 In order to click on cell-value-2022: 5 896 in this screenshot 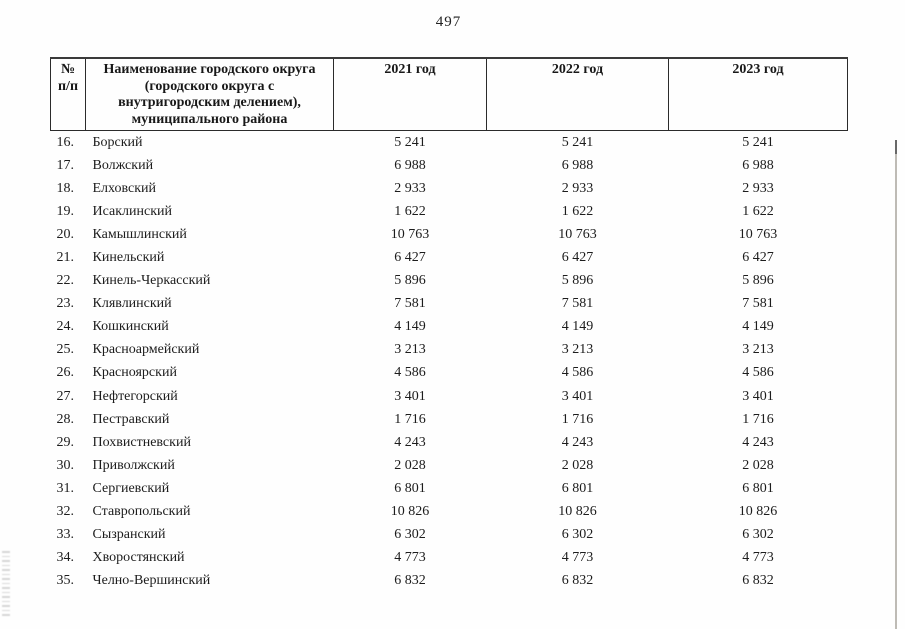, I will do `click(577, 281)`.